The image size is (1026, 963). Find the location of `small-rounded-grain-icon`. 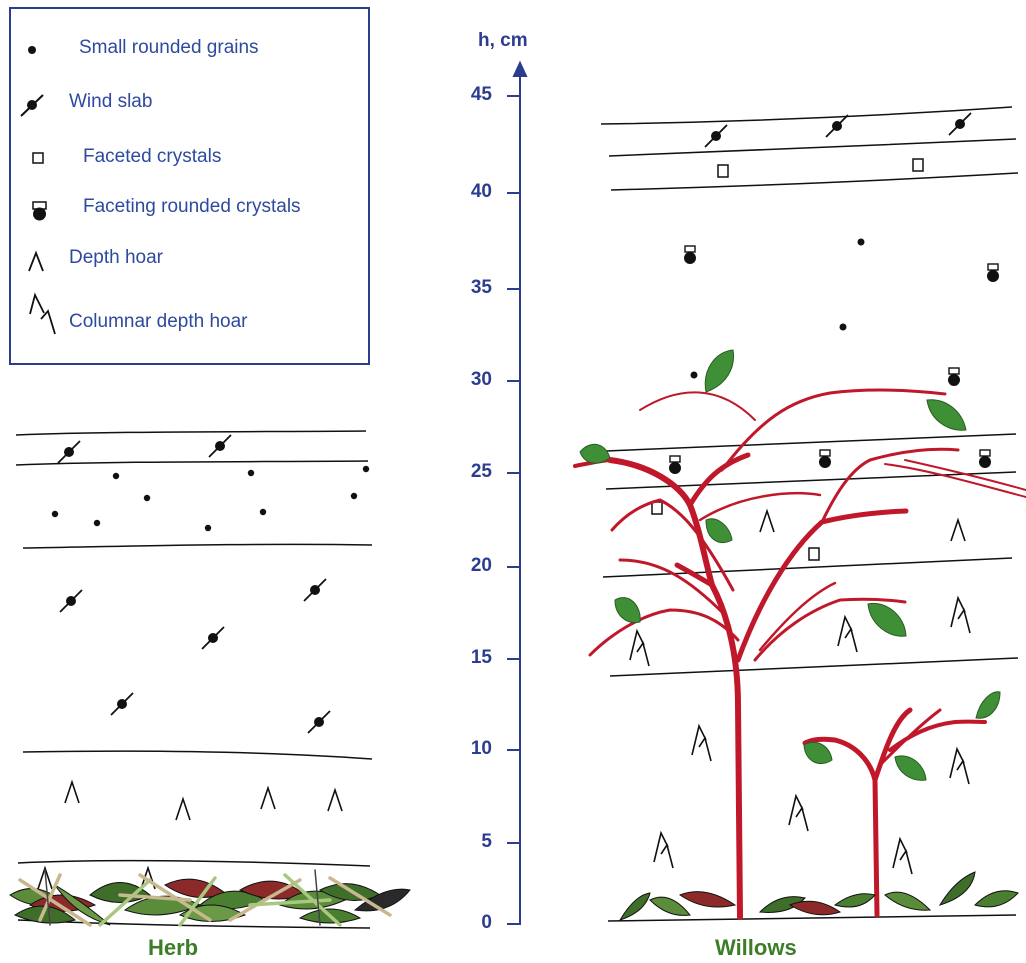

small-rounded-grain-icon is located at coordinates (32, 50).